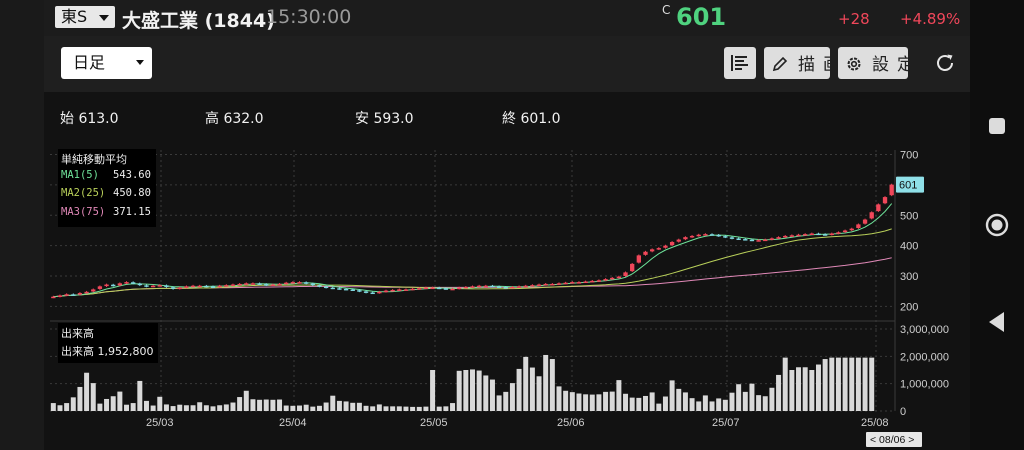  Describe the element at coordinates (797, 63) in the screenshot. I see `draw-button: 描画` at that location.